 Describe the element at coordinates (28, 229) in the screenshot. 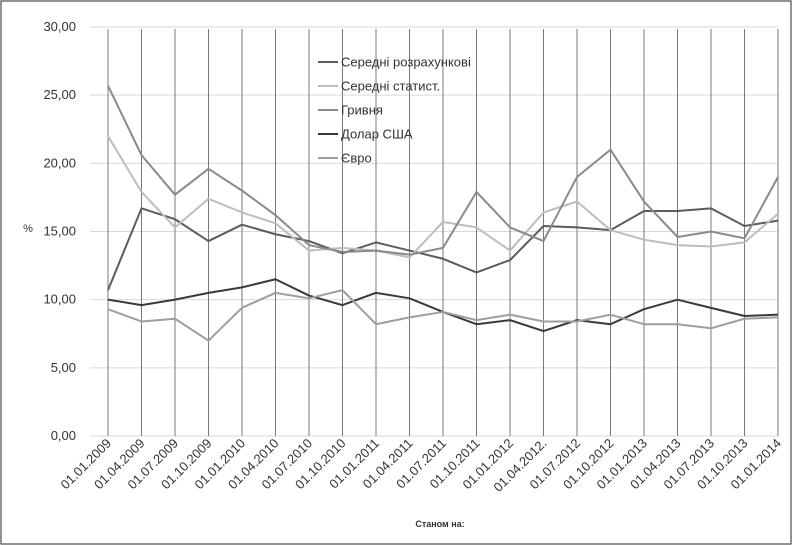

I see `y-axis-label: %` at that location.